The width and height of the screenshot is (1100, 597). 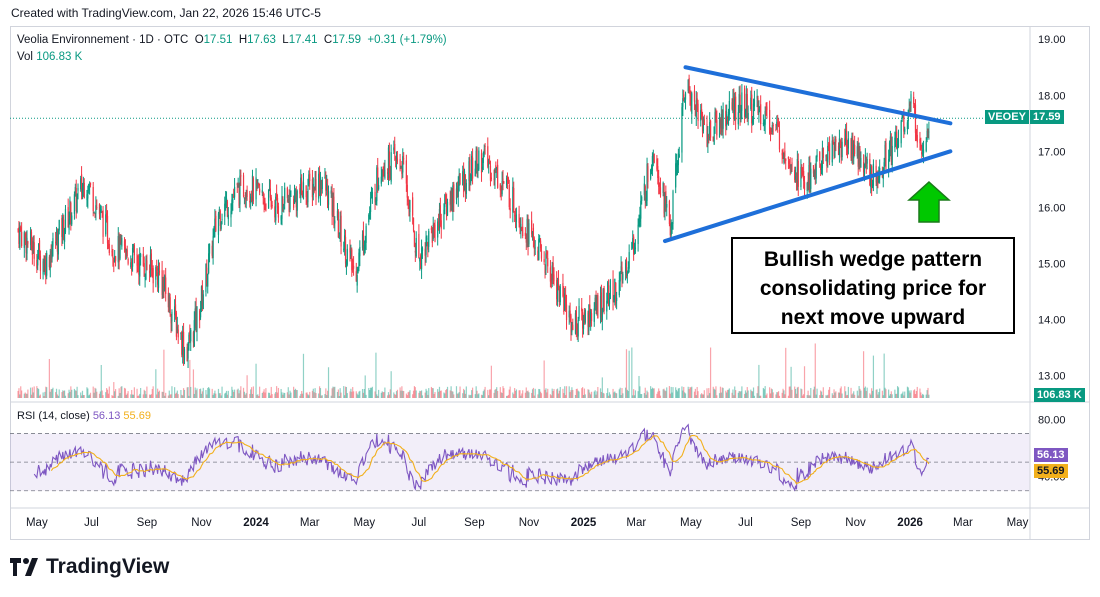 What do you see at coordinates (137, 416) in the screenshot?
I see `rsi-ma-value: 55.69` at bounding box center [137, 416].